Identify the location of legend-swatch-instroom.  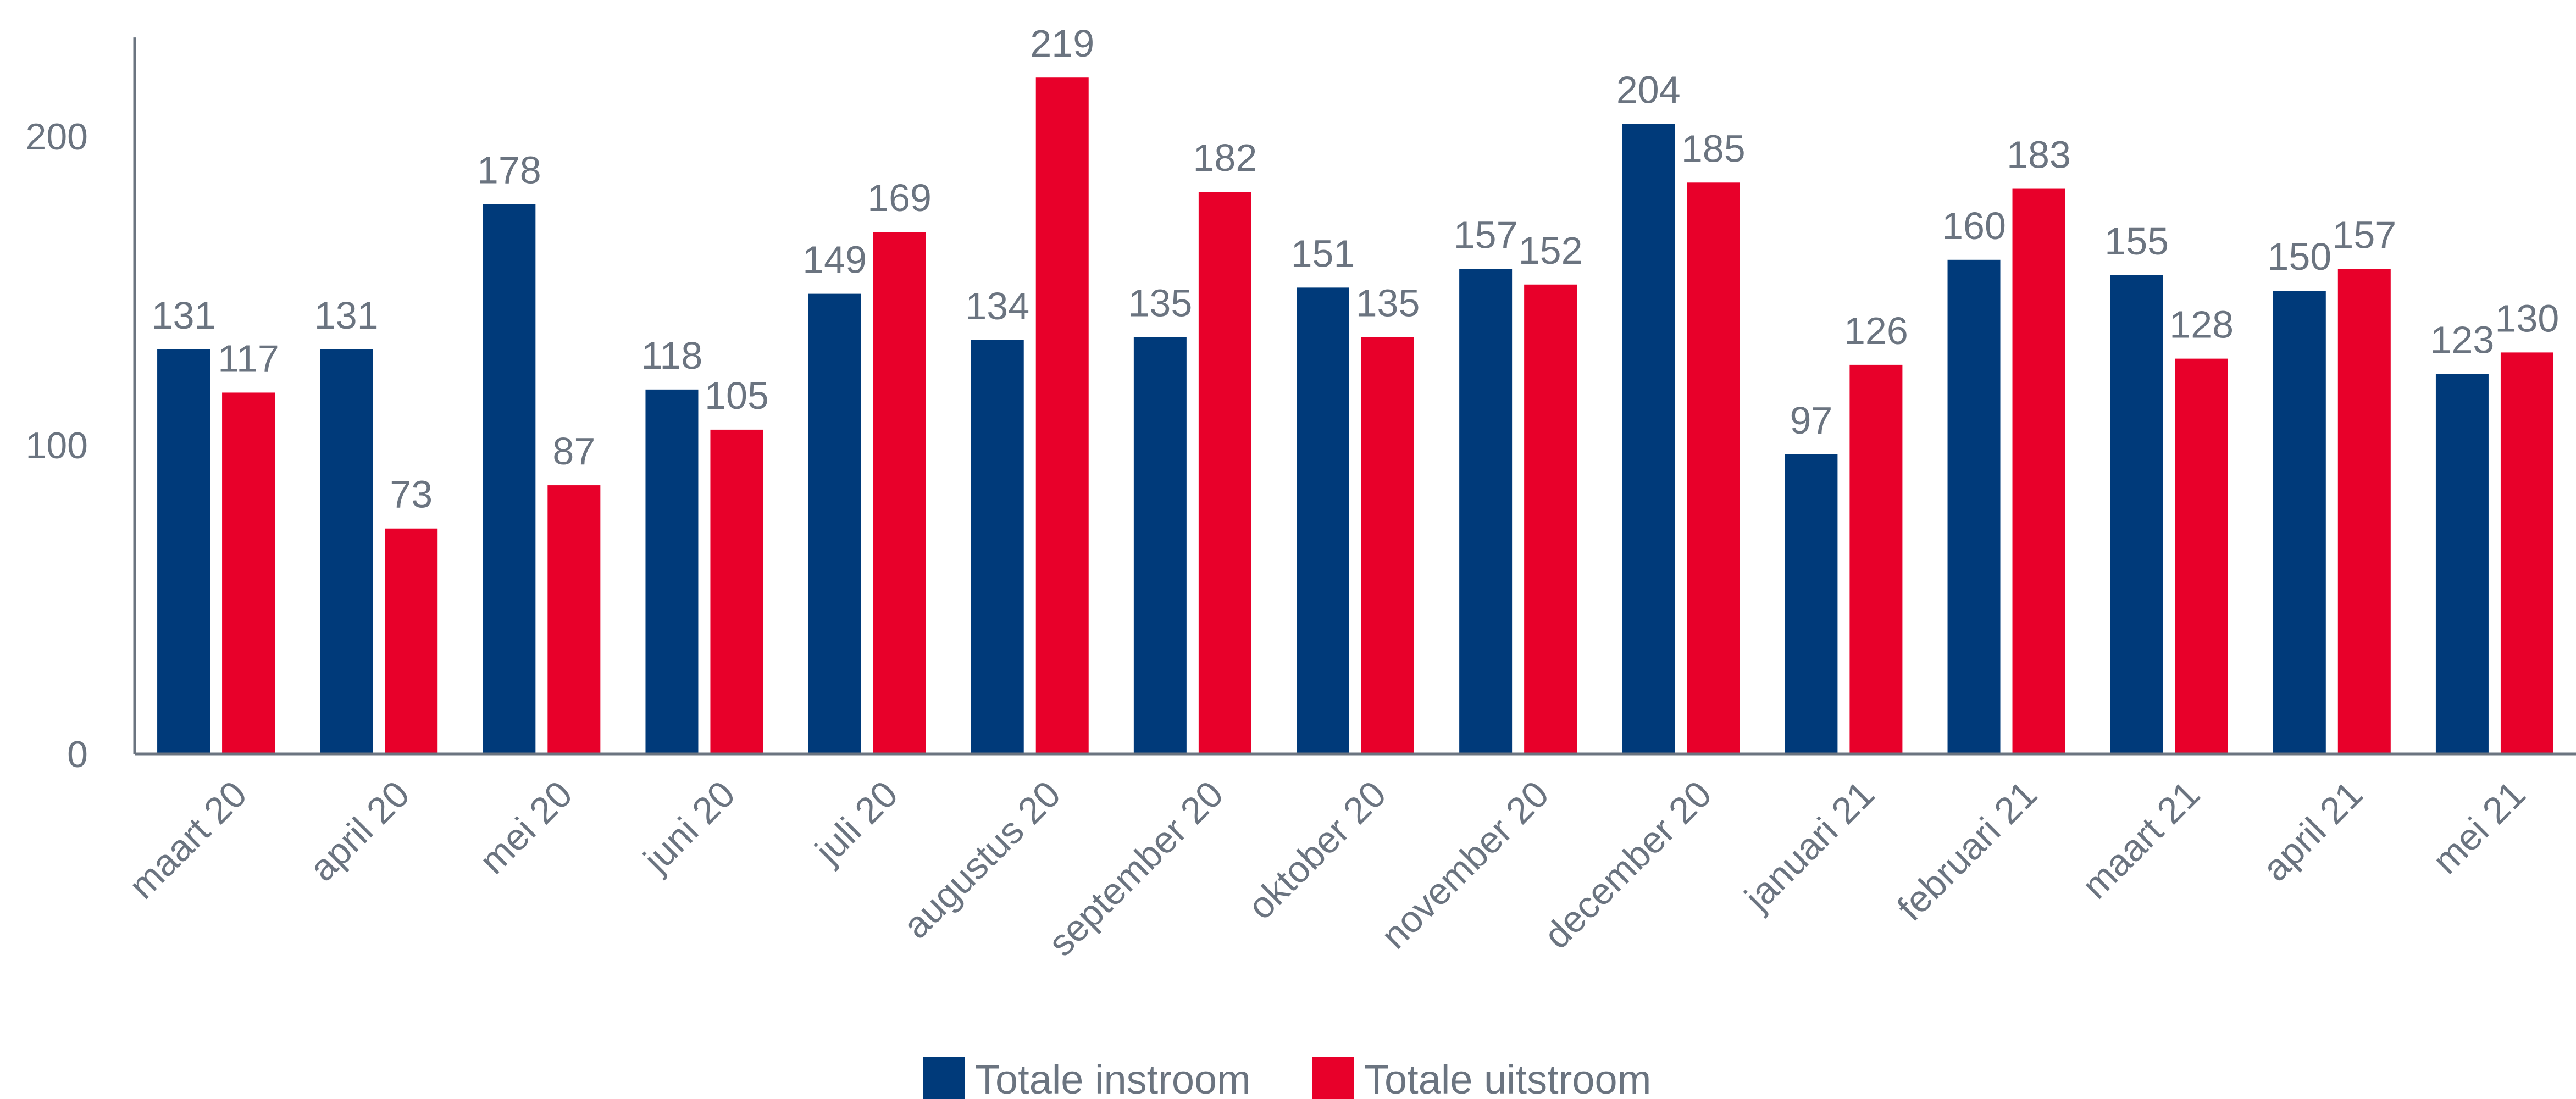
(944, 1078).